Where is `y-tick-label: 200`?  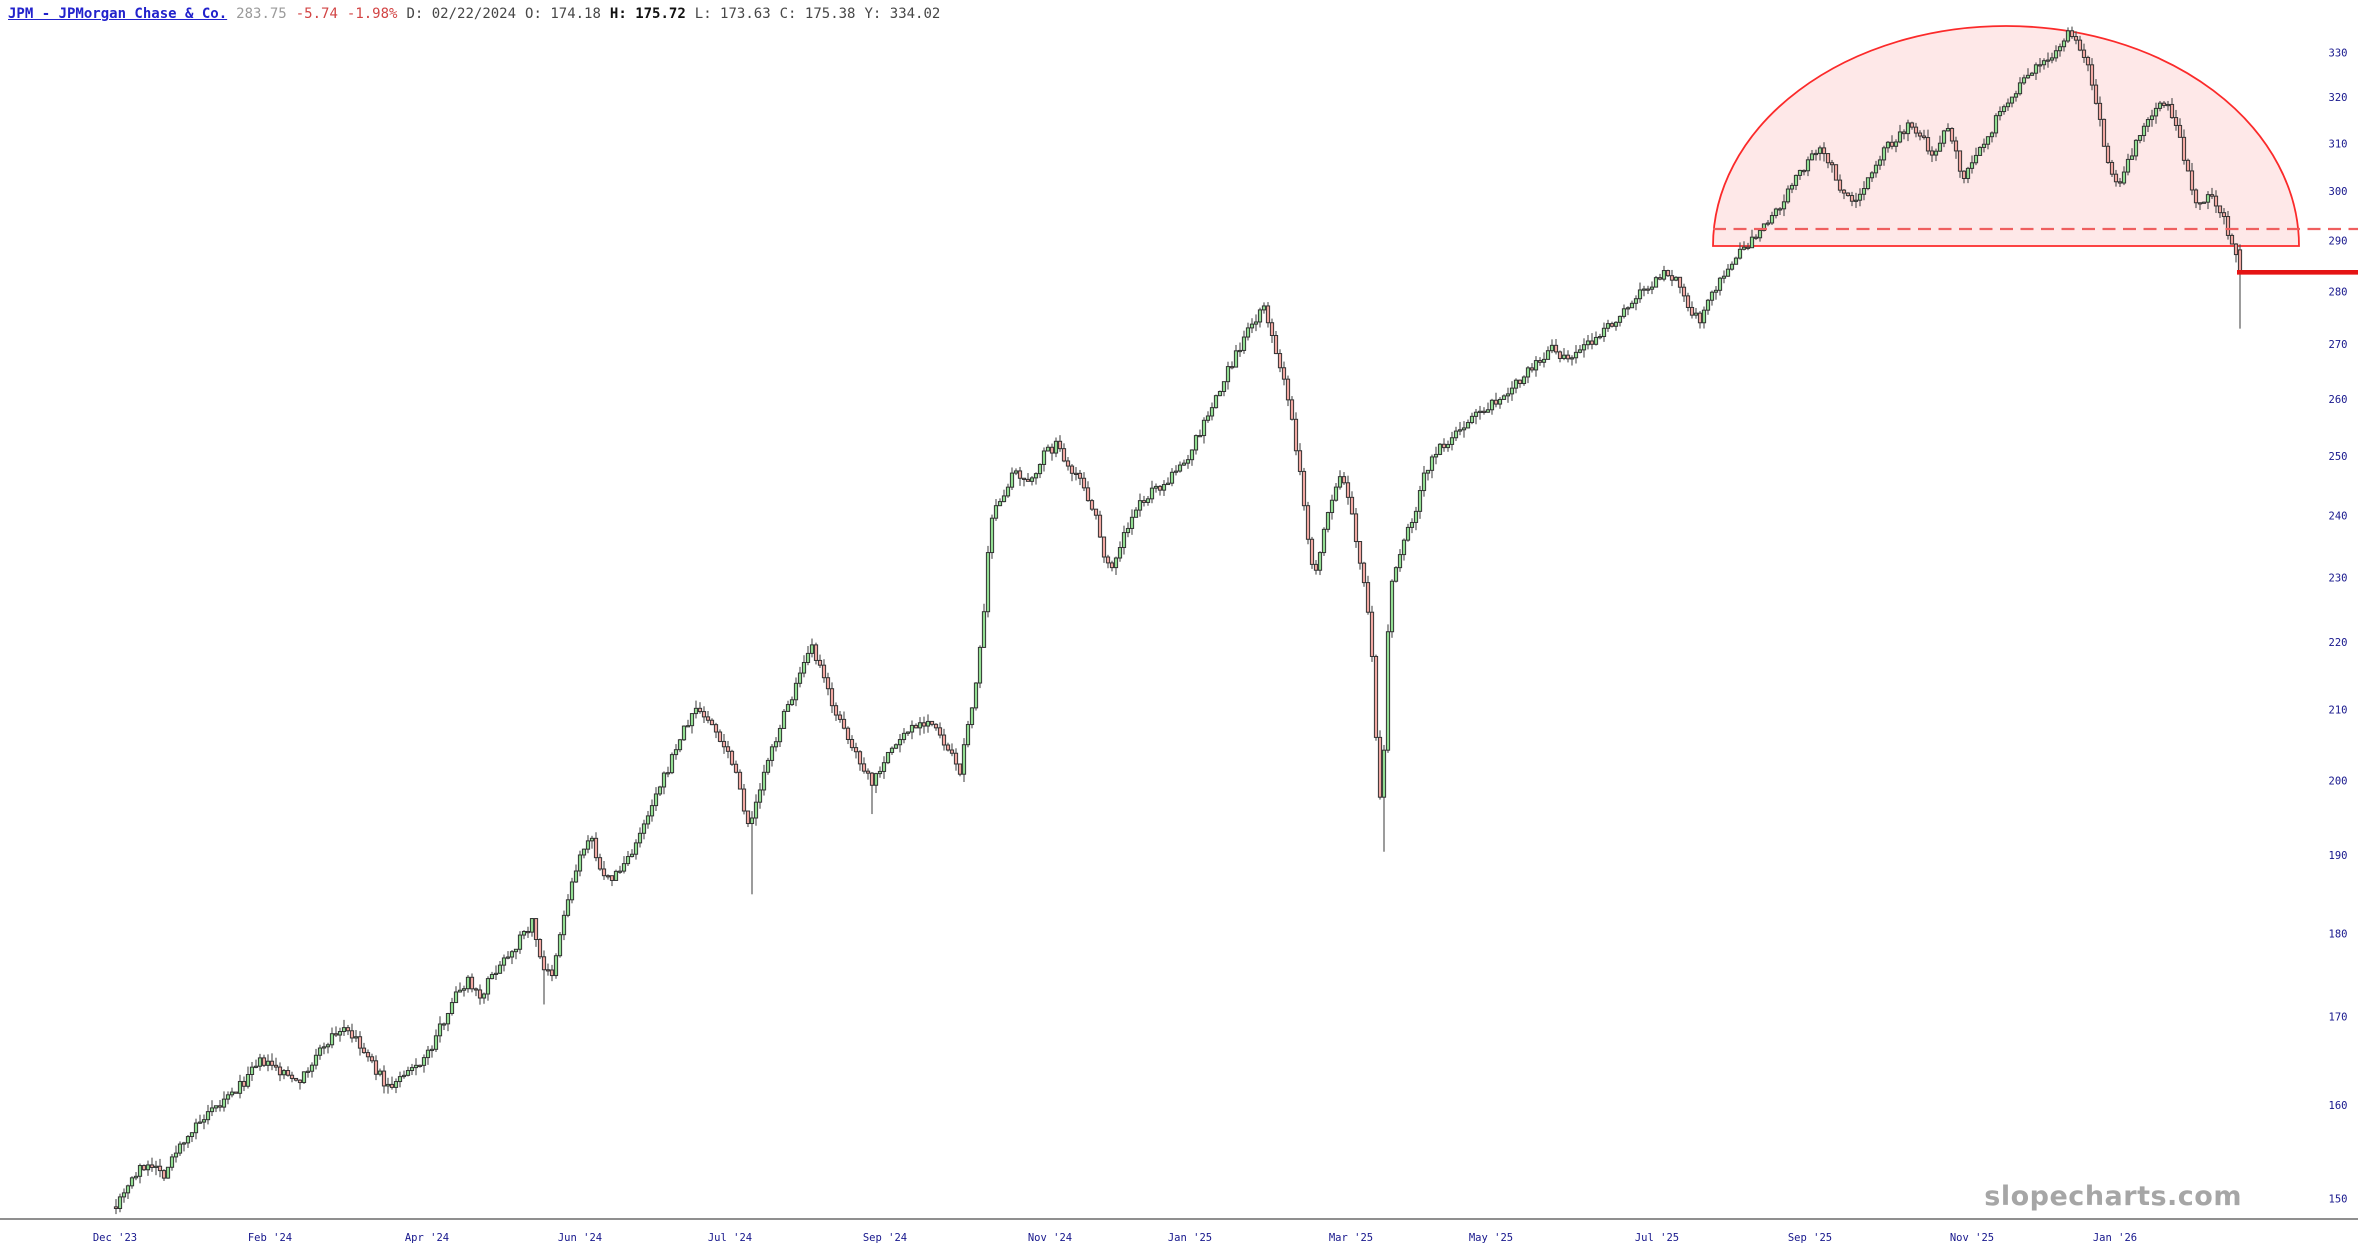 y-tick-label: 200 is located at coordinates (2338, 781).